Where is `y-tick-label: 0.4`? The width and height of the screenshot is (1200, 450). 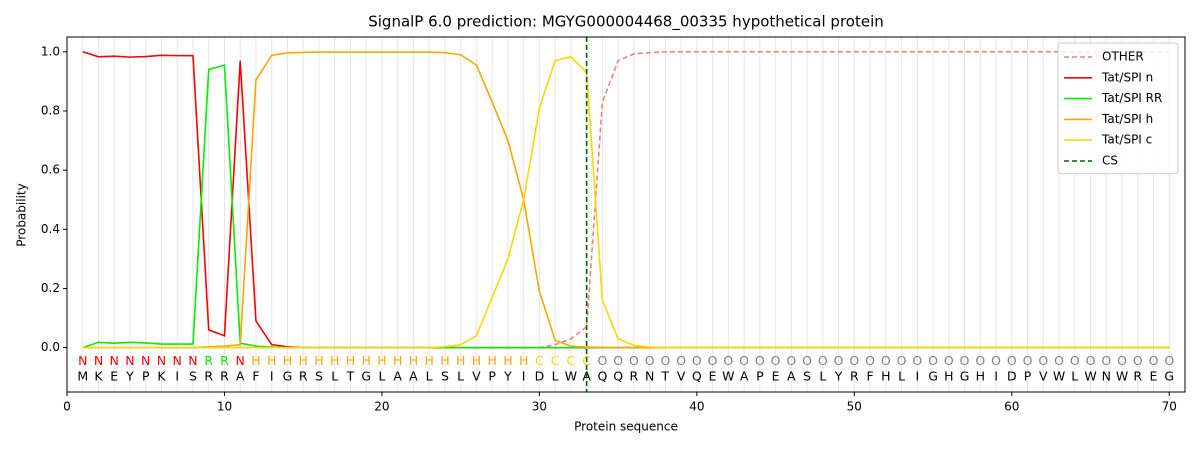
y-tick-label: 0.4 is located at coordinates (50, 229).